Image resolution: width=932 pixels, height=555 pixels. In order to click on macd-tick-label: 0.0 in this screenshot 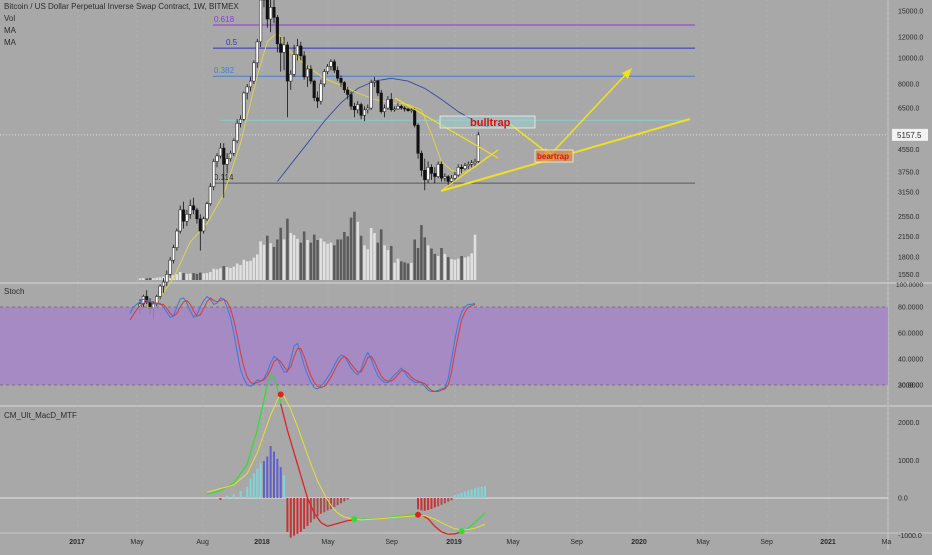, I will do `click(903, 499)`.